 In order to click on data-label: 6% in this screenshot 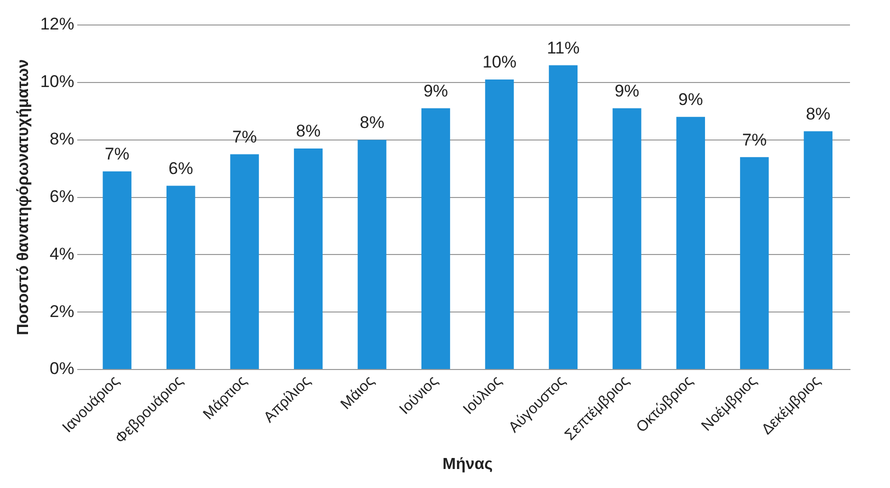, I will do `click(181, 168)`.